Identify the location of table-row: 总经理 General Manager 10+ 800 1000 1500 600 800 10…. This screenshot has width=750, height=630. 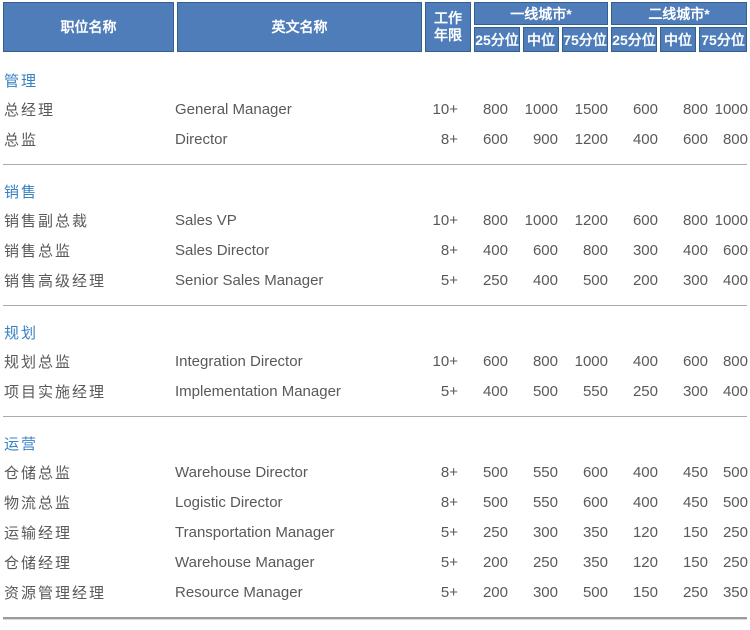
(375, 109).